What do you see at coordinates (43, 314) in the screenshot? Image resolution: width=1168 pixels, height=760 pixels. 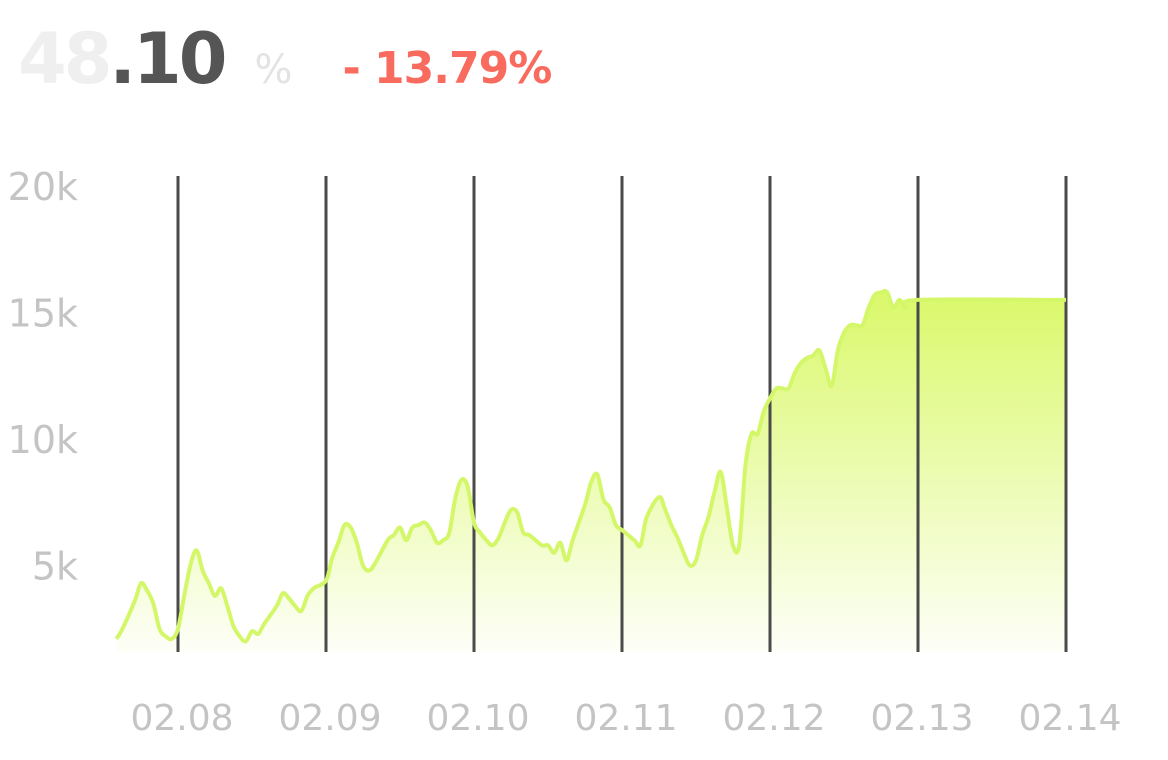 I see `y-tick-label: 15k` at bounding box center [43, 314].